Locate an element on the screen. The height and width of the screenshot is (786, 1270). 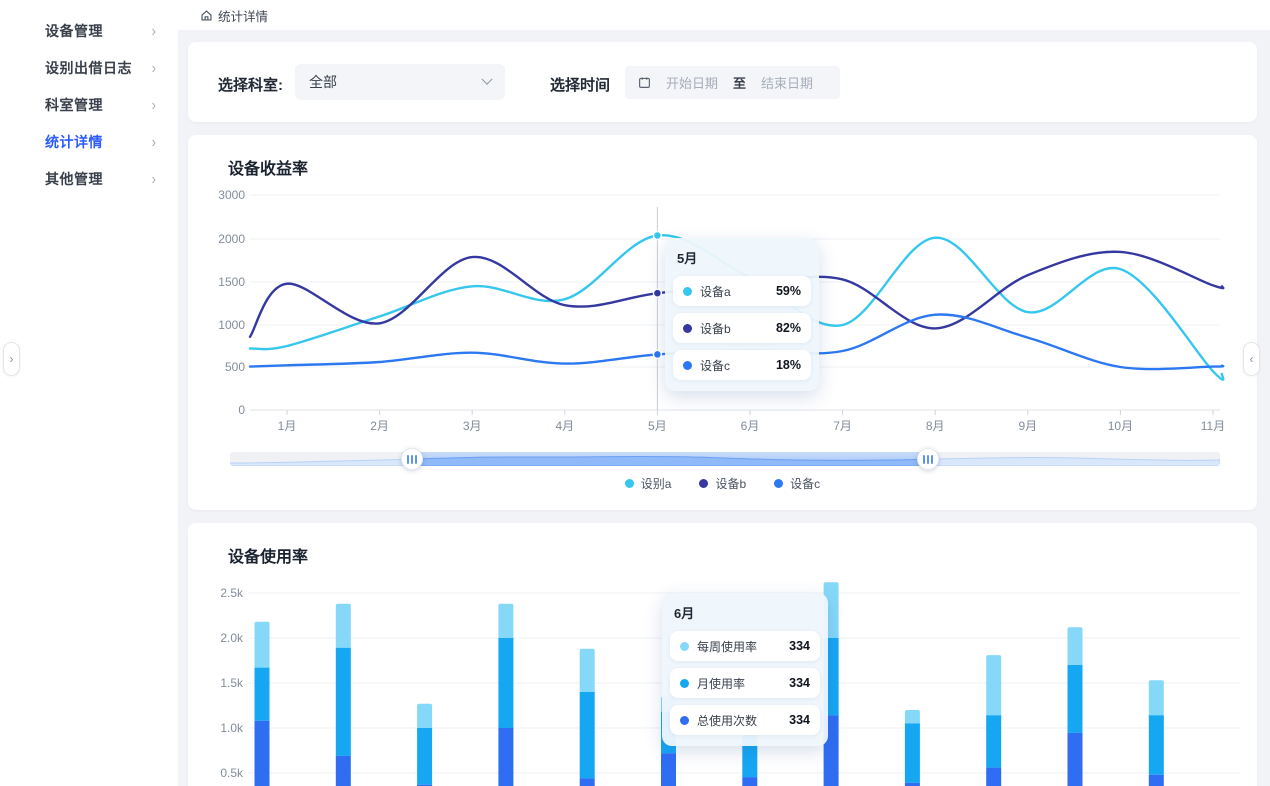
tooltip-row: 总使用次数 334 is located at coordinates (745, 720).